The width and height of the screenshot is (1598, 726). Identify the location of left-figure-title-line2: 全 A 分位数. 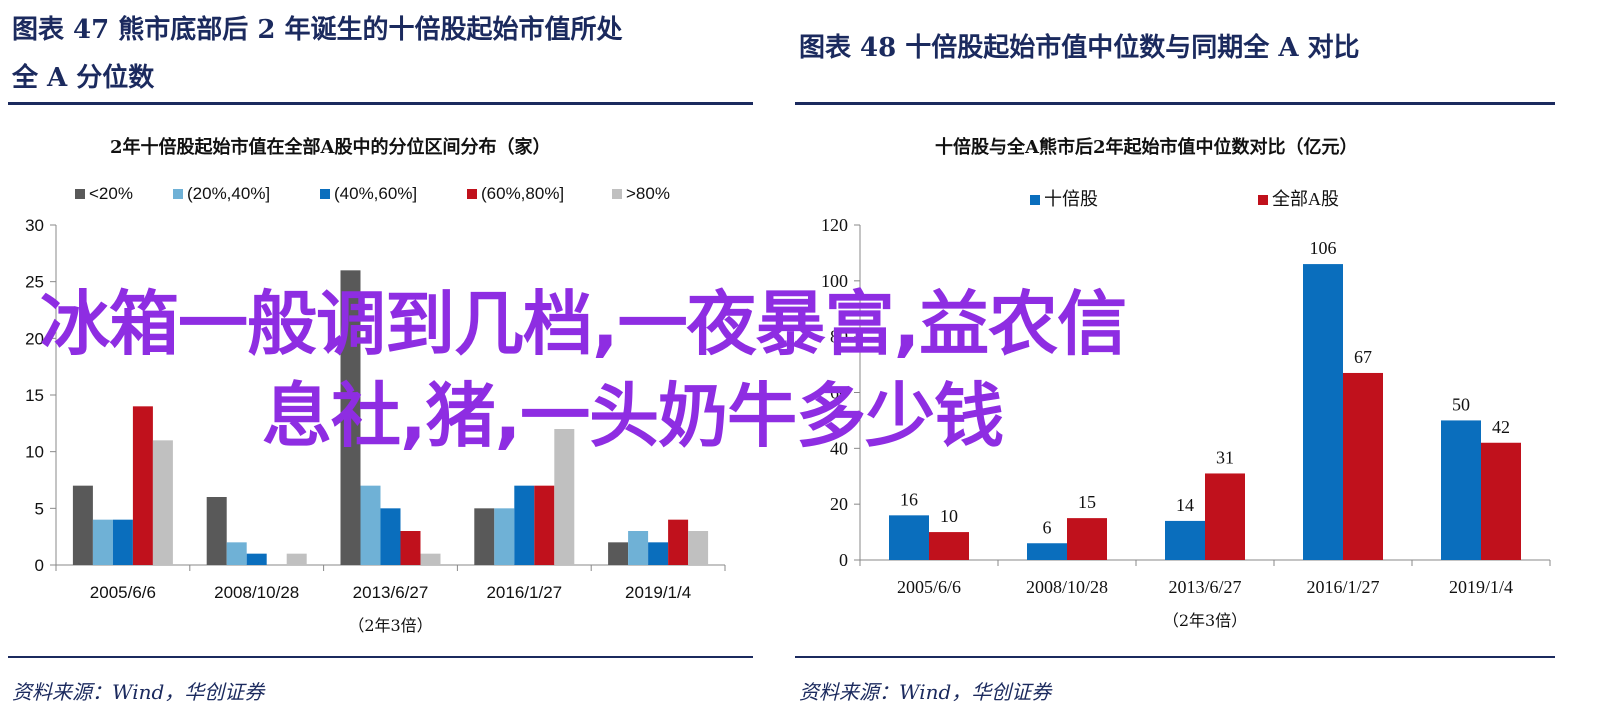
(83, 78).